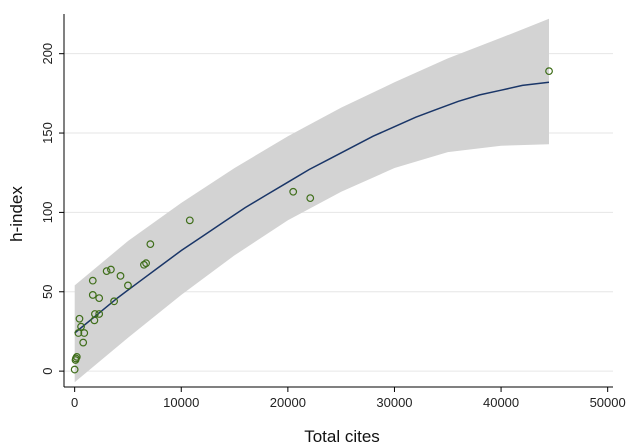 This screenshot has width=628, height=447. I want to click on y-axis-title: h-index, so click(16, 214).